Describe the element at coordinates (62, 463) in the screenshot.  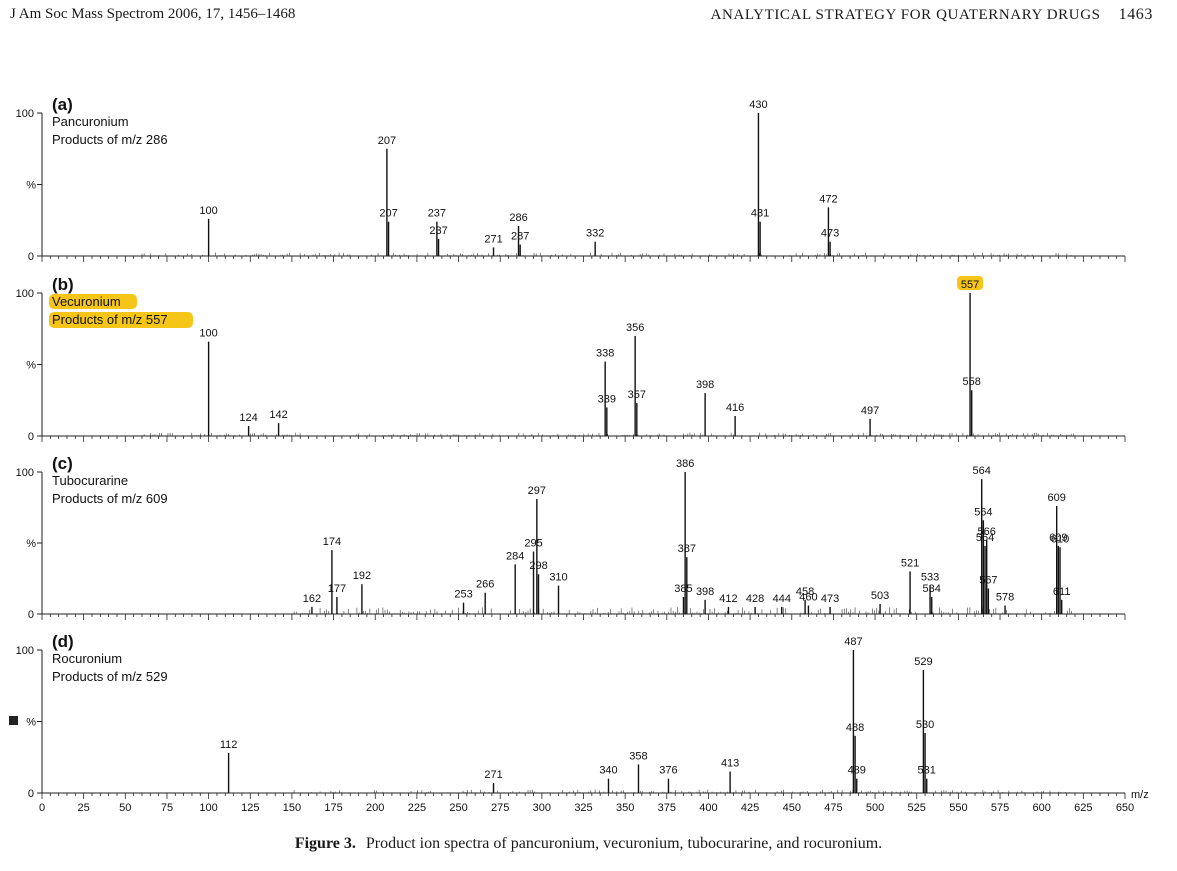
I see `panel-label: (c)` at that location.